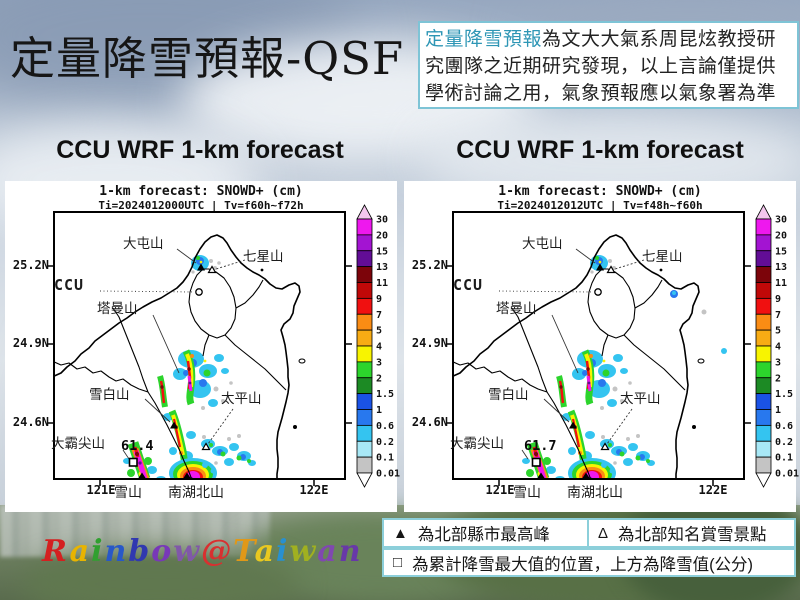  I want to click on legend-highest-peaks: ▲ 為北部縣市最高峰, so click(485, 533).